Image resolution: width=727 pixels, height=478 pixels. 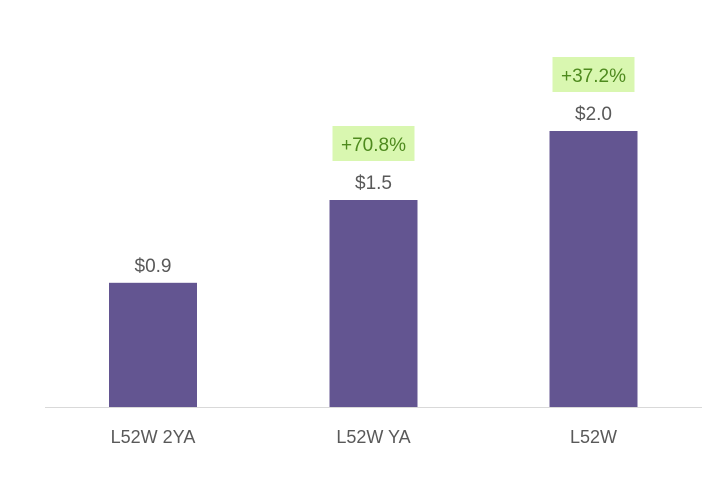 I want to click on data-label-1: $0.9, so click(x=153, y=266).